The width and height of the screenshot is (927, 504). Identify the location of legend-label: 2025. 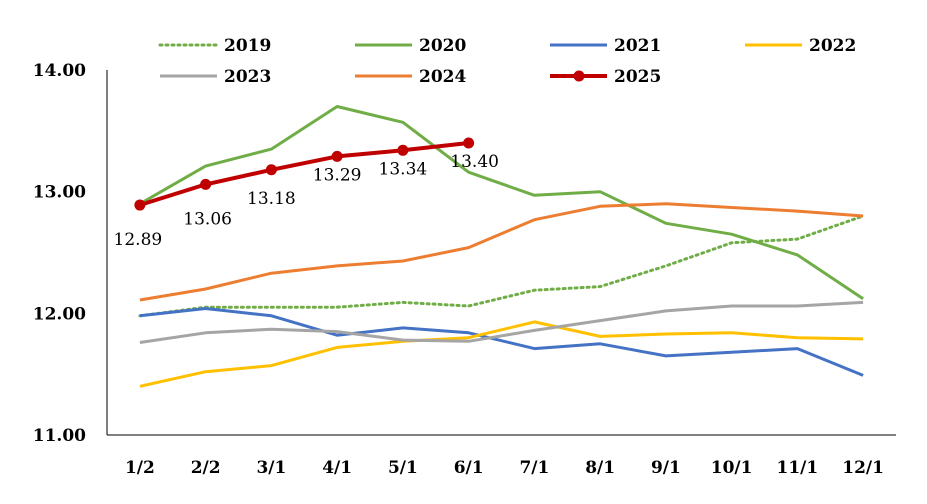
(637, 77).